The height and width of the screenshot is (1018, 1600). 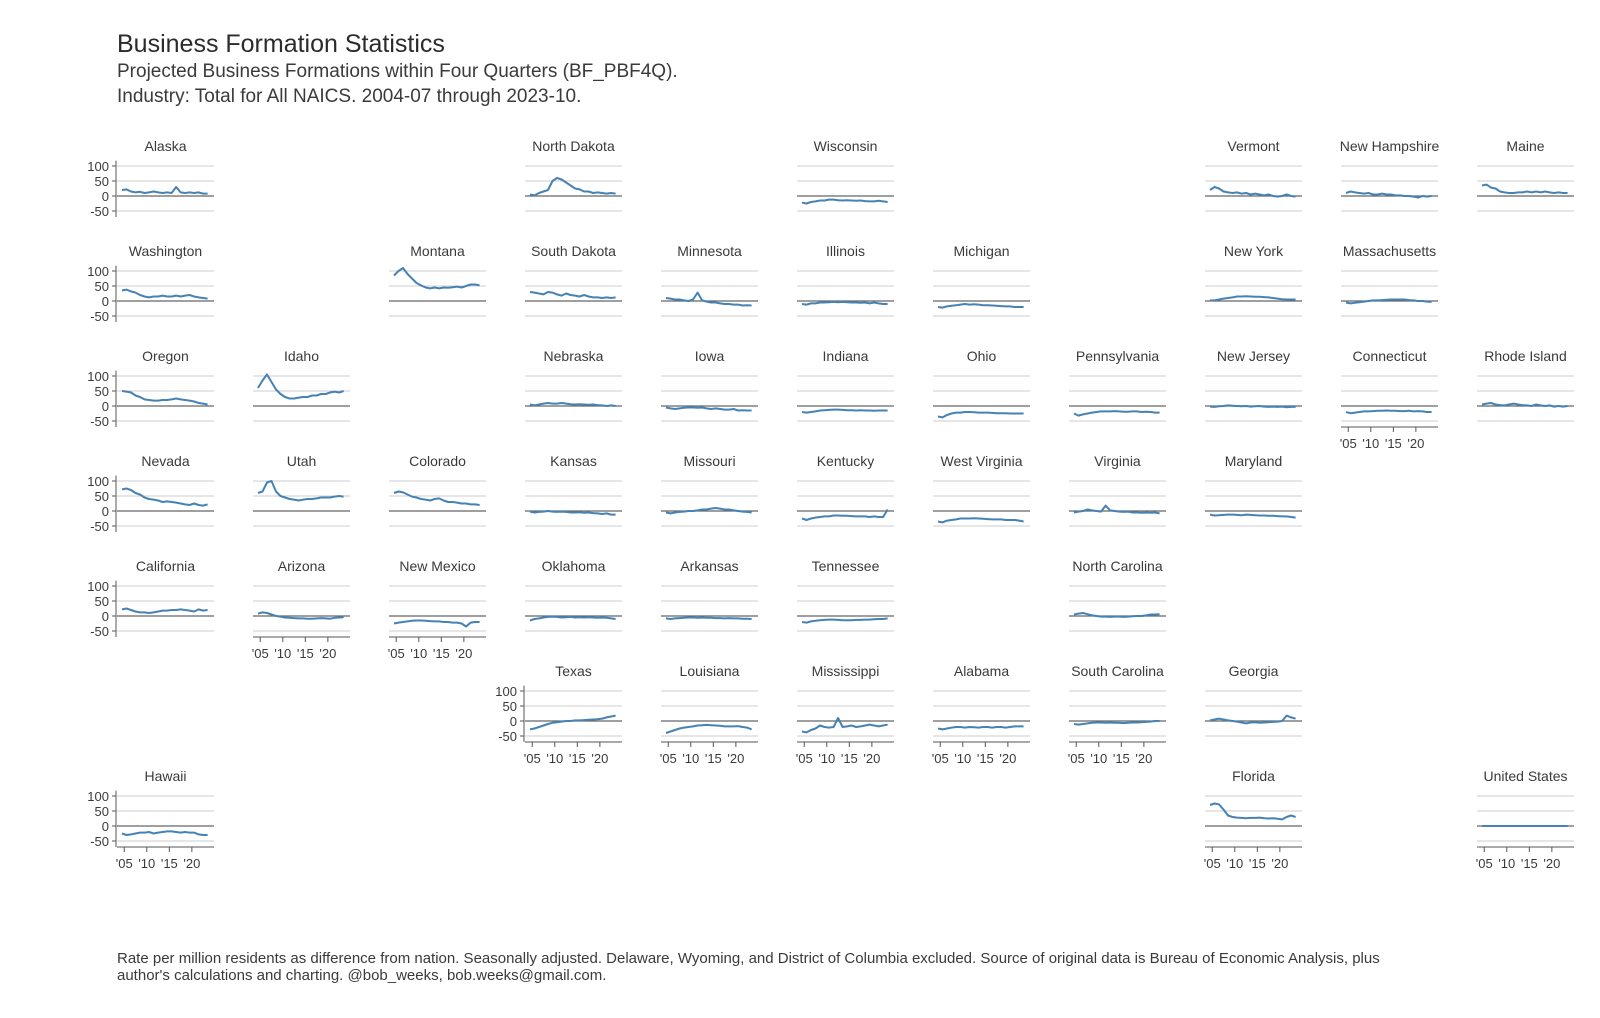 What do you see at coordinates (301, 356) in the screenshot?
I see `panel-title-idaho: Idaho` at bounding box center [301, 356].